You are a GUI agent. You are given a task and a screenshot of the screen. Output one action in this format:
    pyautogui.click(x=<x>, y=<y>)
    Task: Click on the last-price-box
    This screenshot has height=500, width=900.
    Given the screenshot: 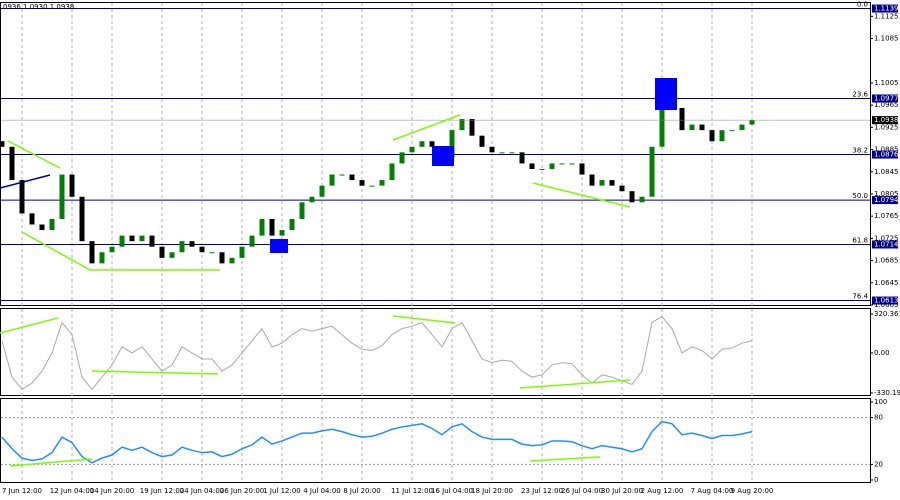 What is the action you would take?
    pyautogui.click(x=885, y=120)
    